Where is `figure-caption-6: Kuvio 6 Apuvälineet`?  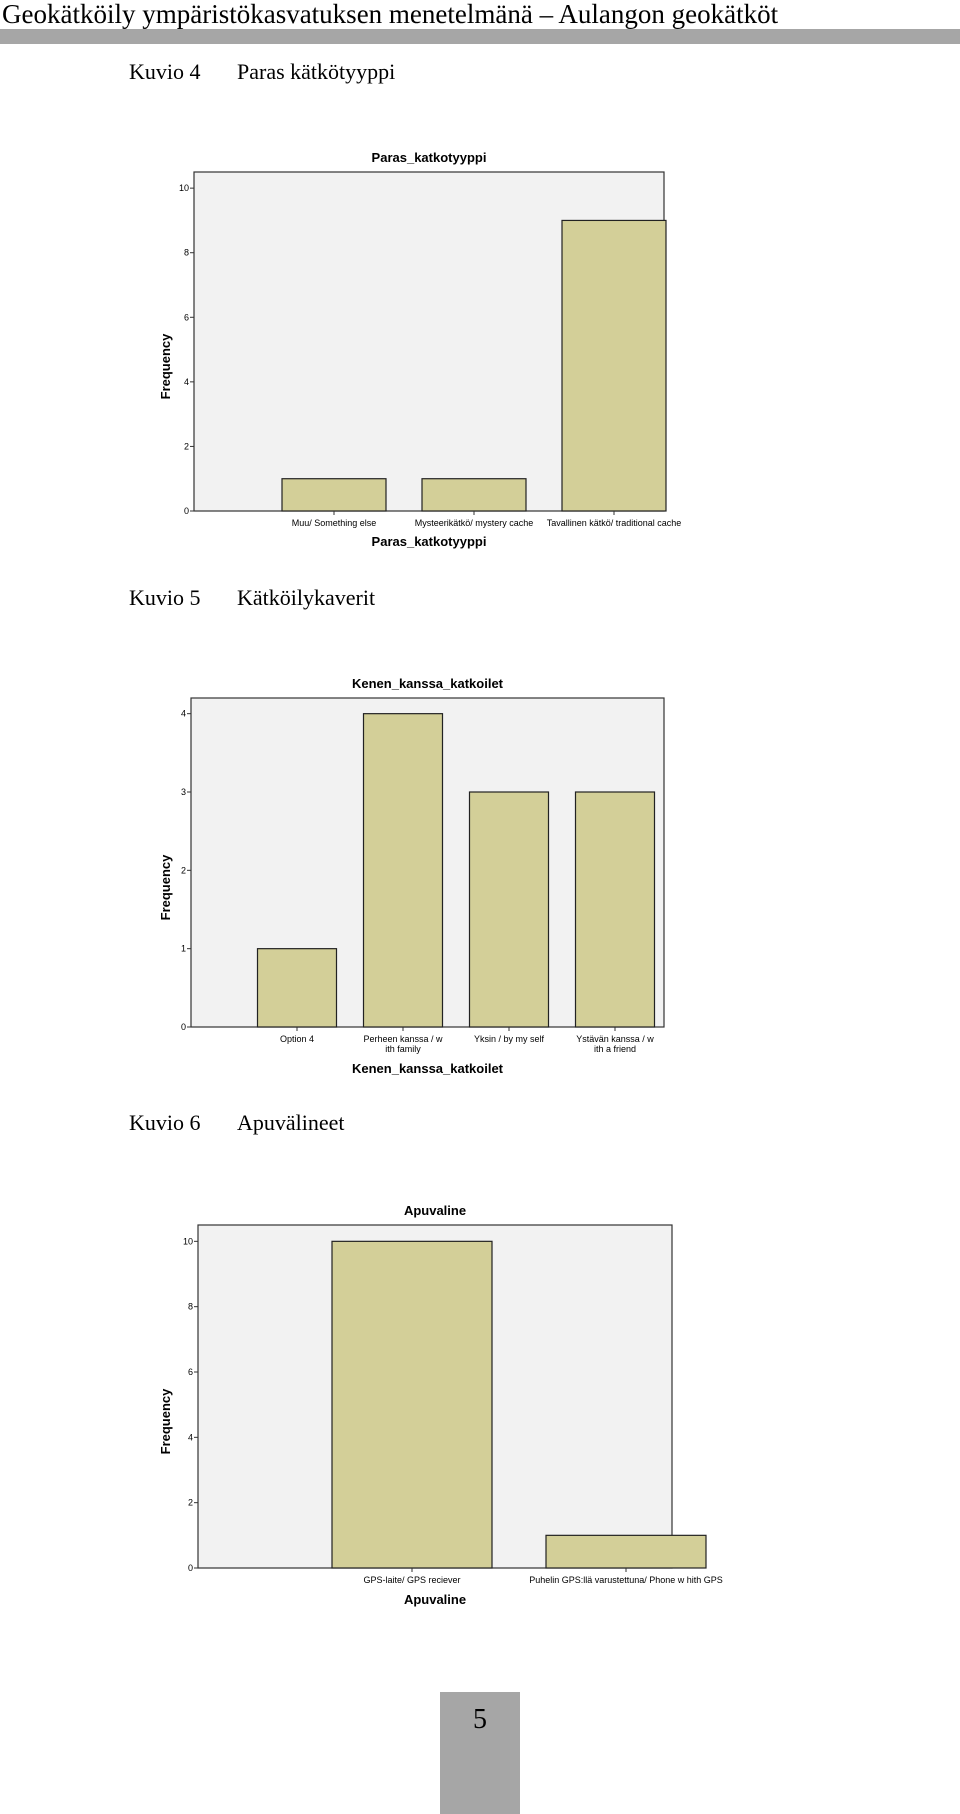
figure-caption-6: Kuvio 6 Apuvälineet is located at coordinates (237, 1123).